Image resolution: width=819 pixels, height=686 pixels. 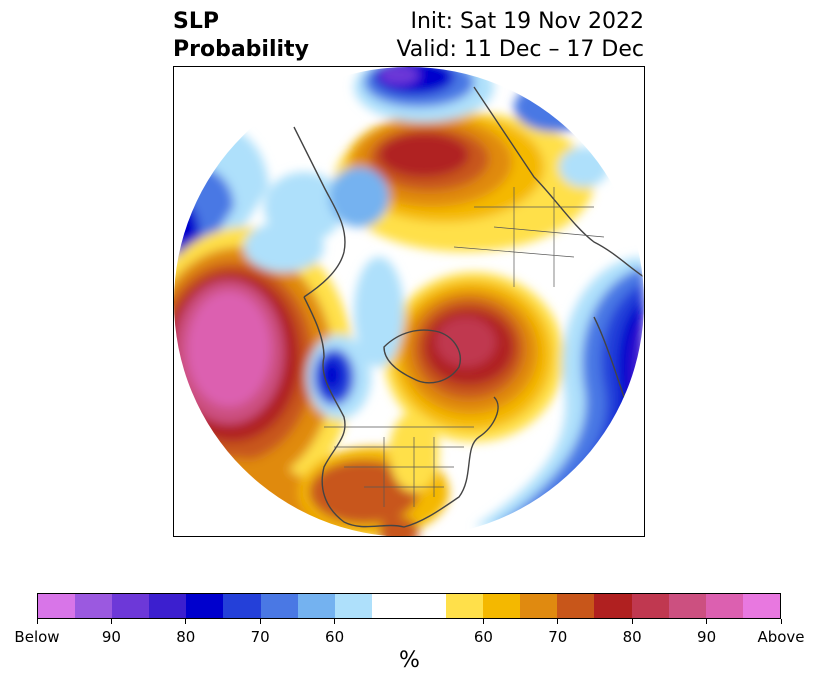 What do you see at coordinates (319, 212) in the screenshot?
I see `alaska-coast` at bounding box center [319, 212].